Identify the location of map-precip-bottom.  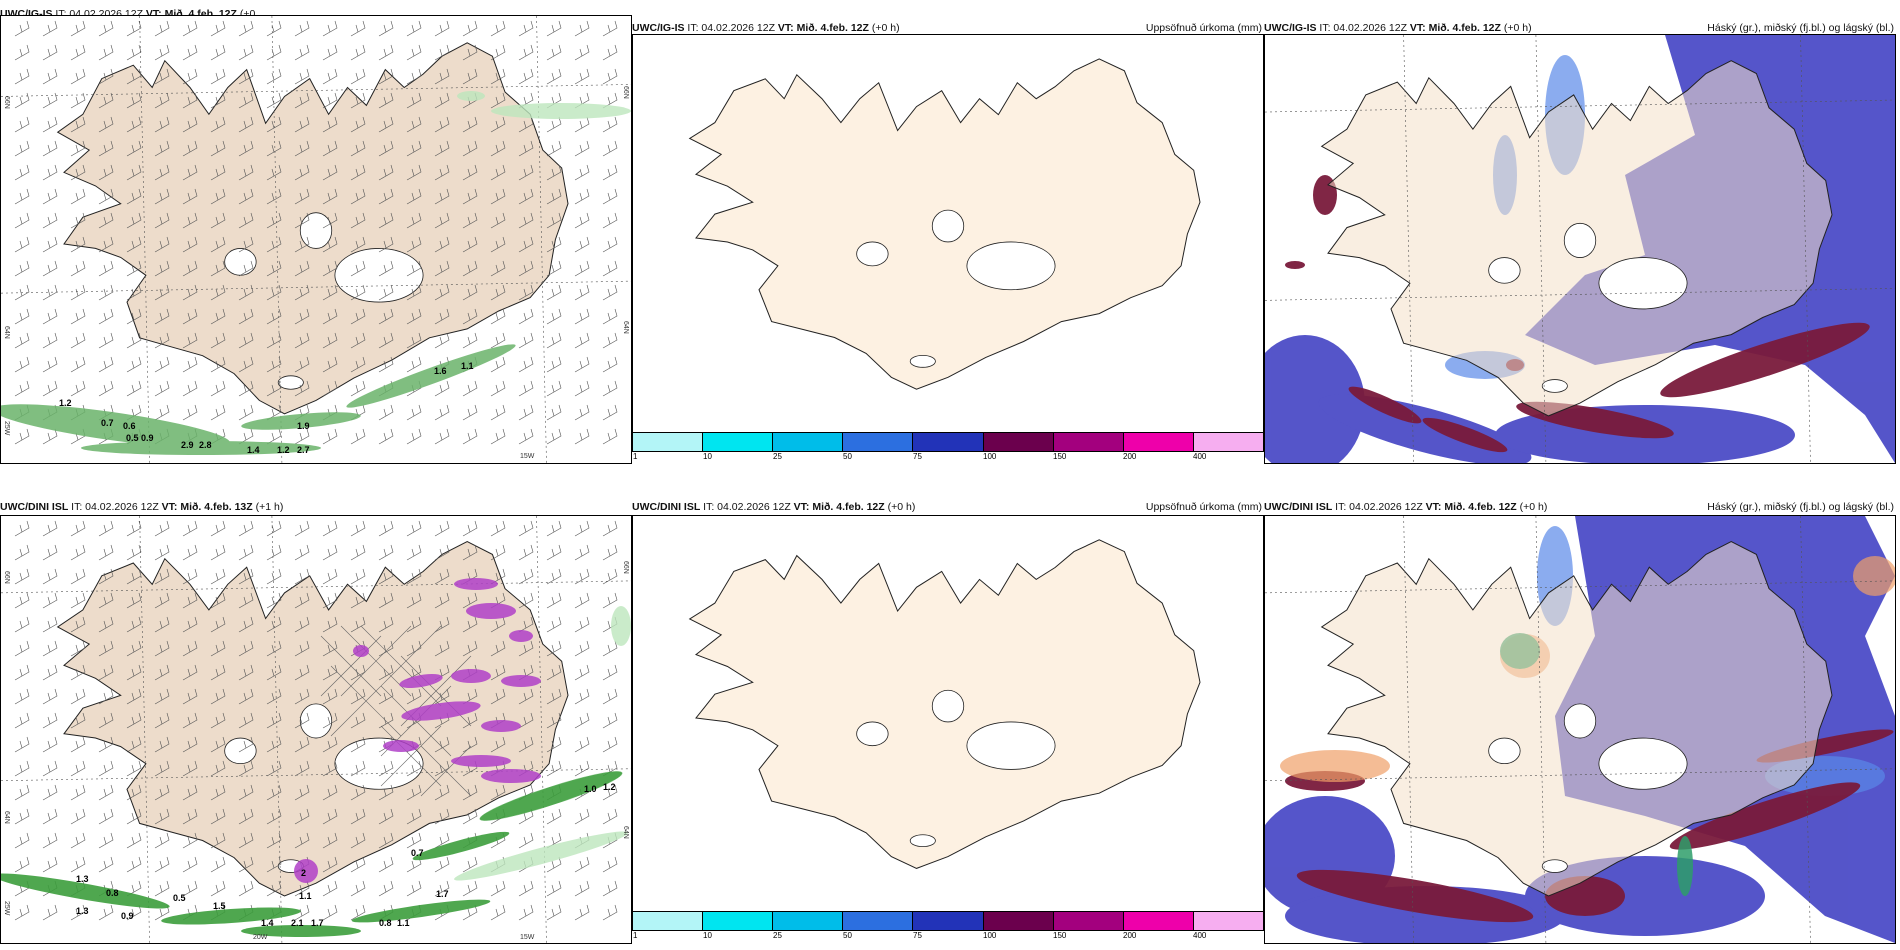
(948, 714).